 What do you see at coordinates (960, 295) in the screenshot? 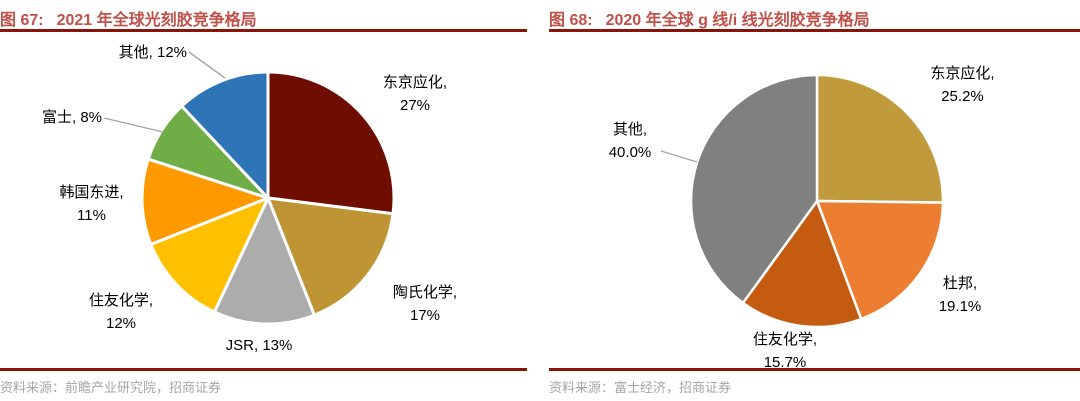
I see `slice-label-dupont: 杜邦, 19.1%` at bounding box center [960, 295].